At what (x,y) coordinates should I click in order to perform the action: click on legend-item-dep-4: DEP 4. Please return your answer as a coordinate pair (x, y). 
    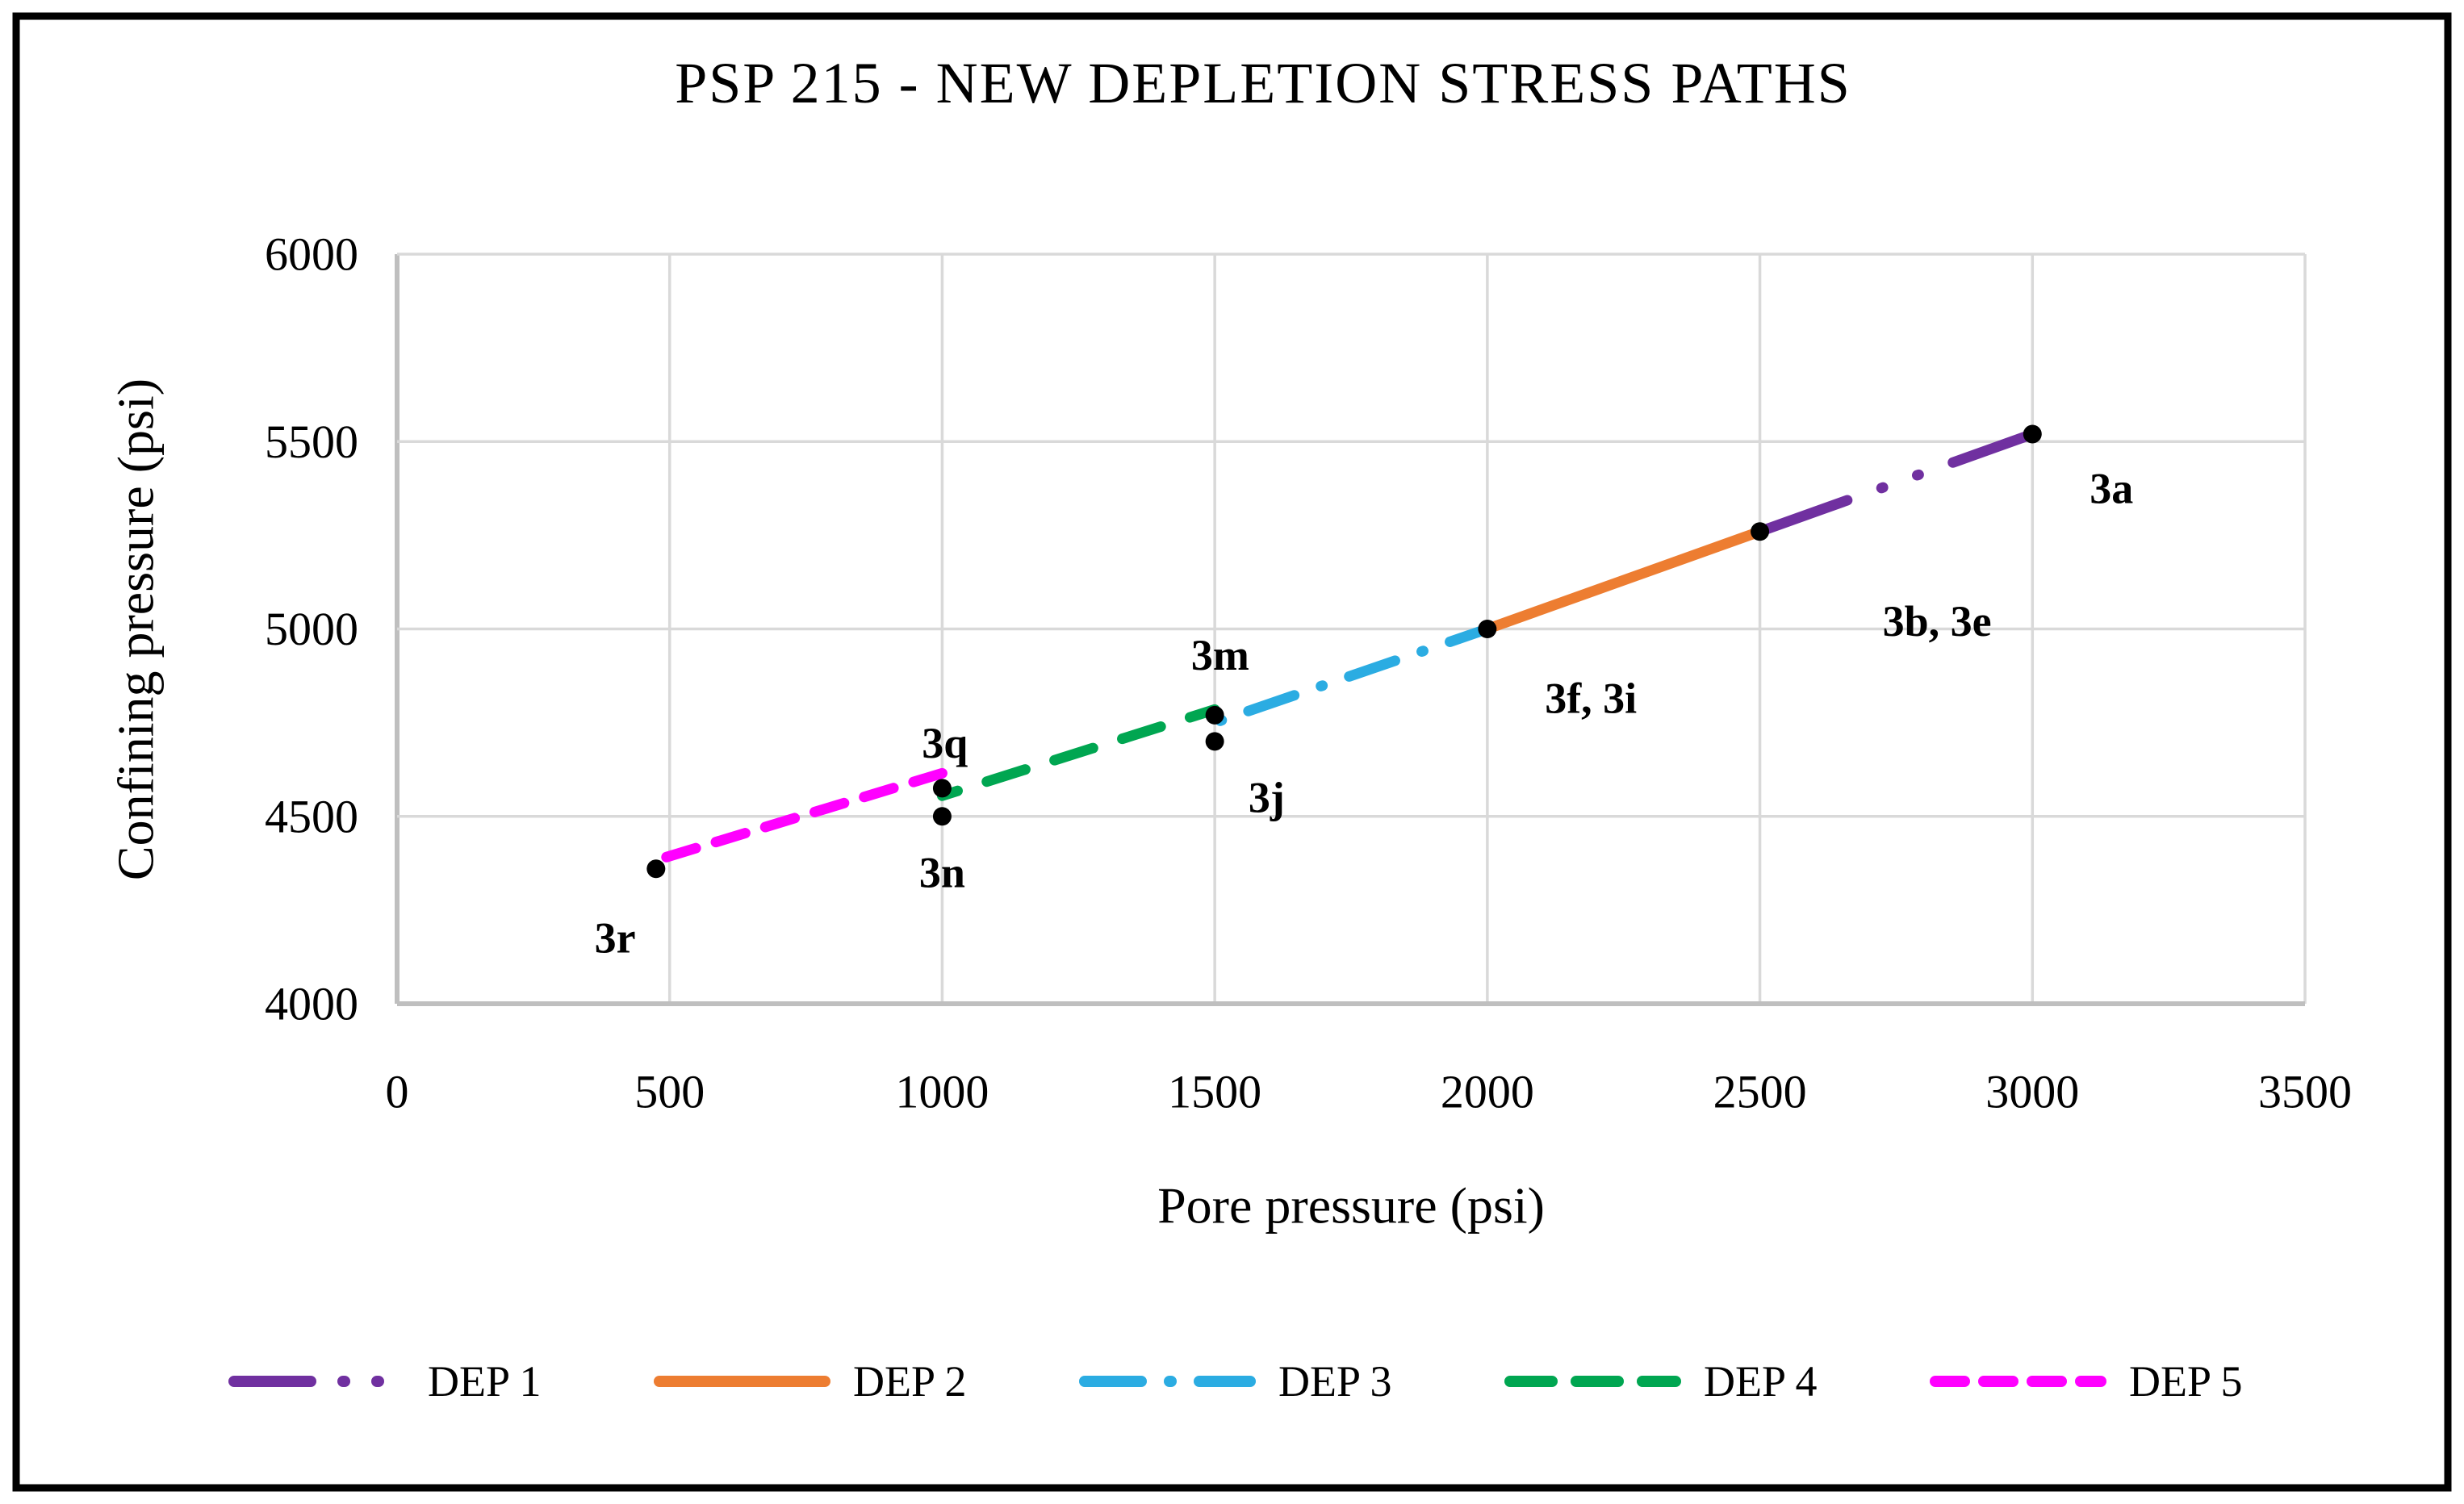
    Looking at the image, I should click on (1661, 1381).